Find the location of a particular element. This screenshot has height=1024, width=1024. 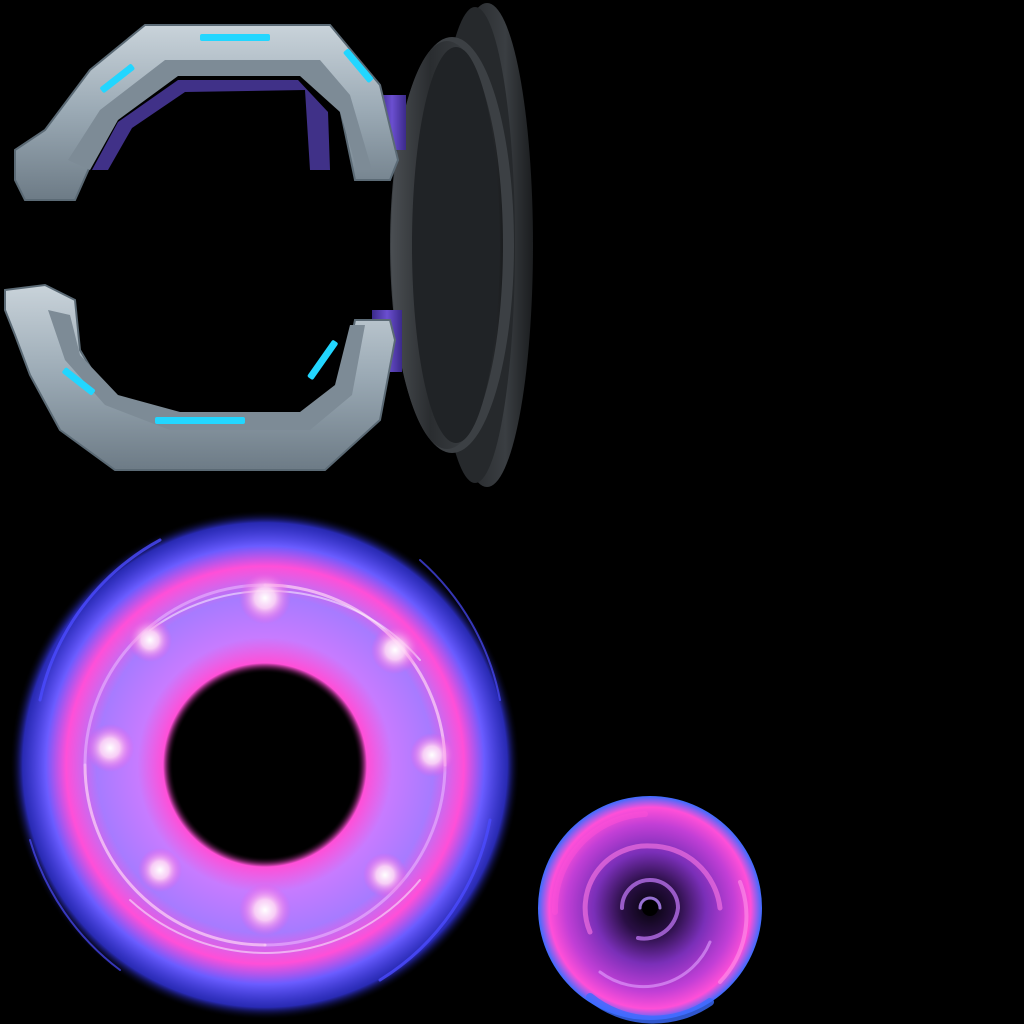

vortex-swirls is located at coordinates (650, 917).